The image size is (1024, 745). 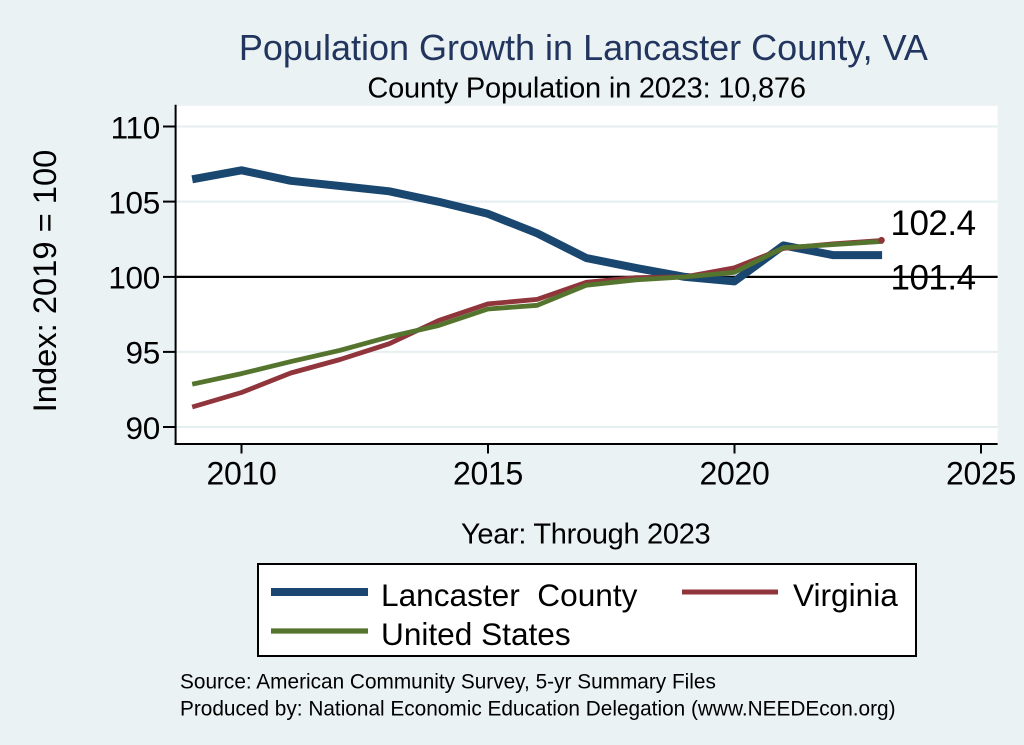 What do you see at coordinates (585, 535) in the screenshot?
I see `svg-text: Year: Through 2023` at bounding box center [585, 535].